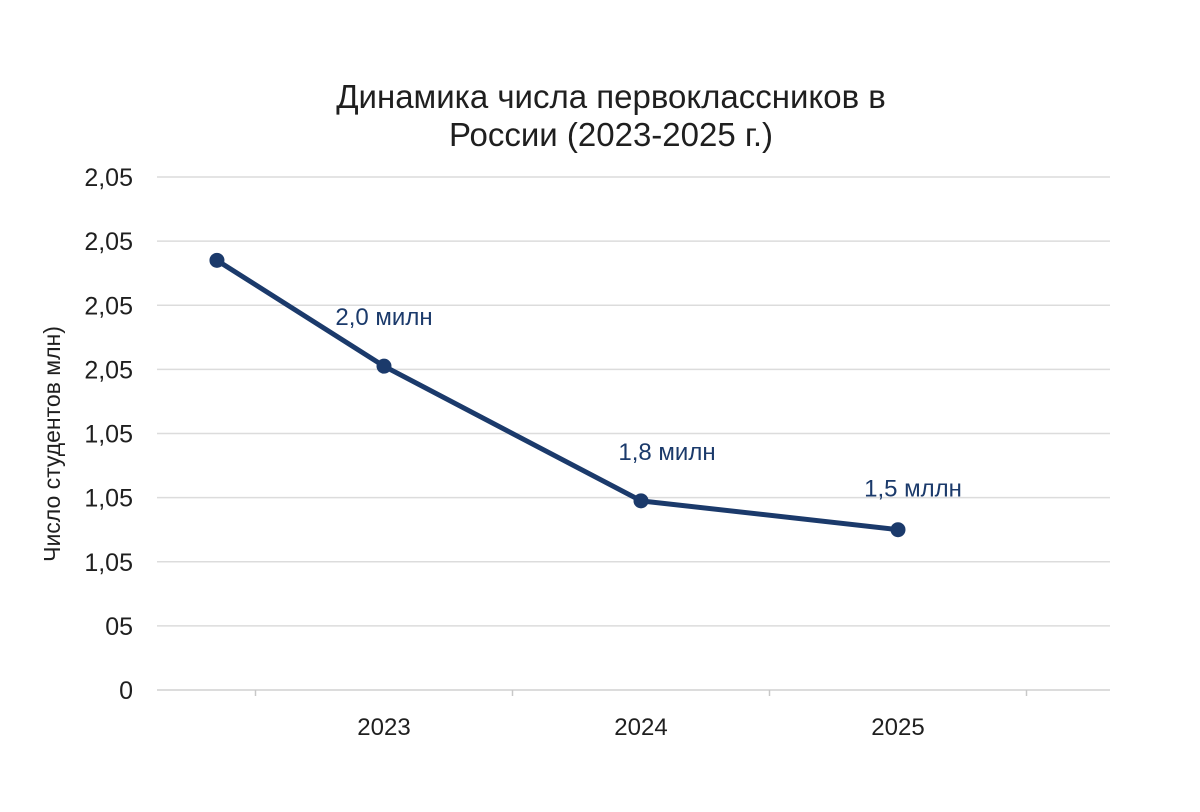  Describe the element at coordinates (611, 96) in the screenshot. I see `chart-title-line-1: Динамика числа первоклассников в` at that location.